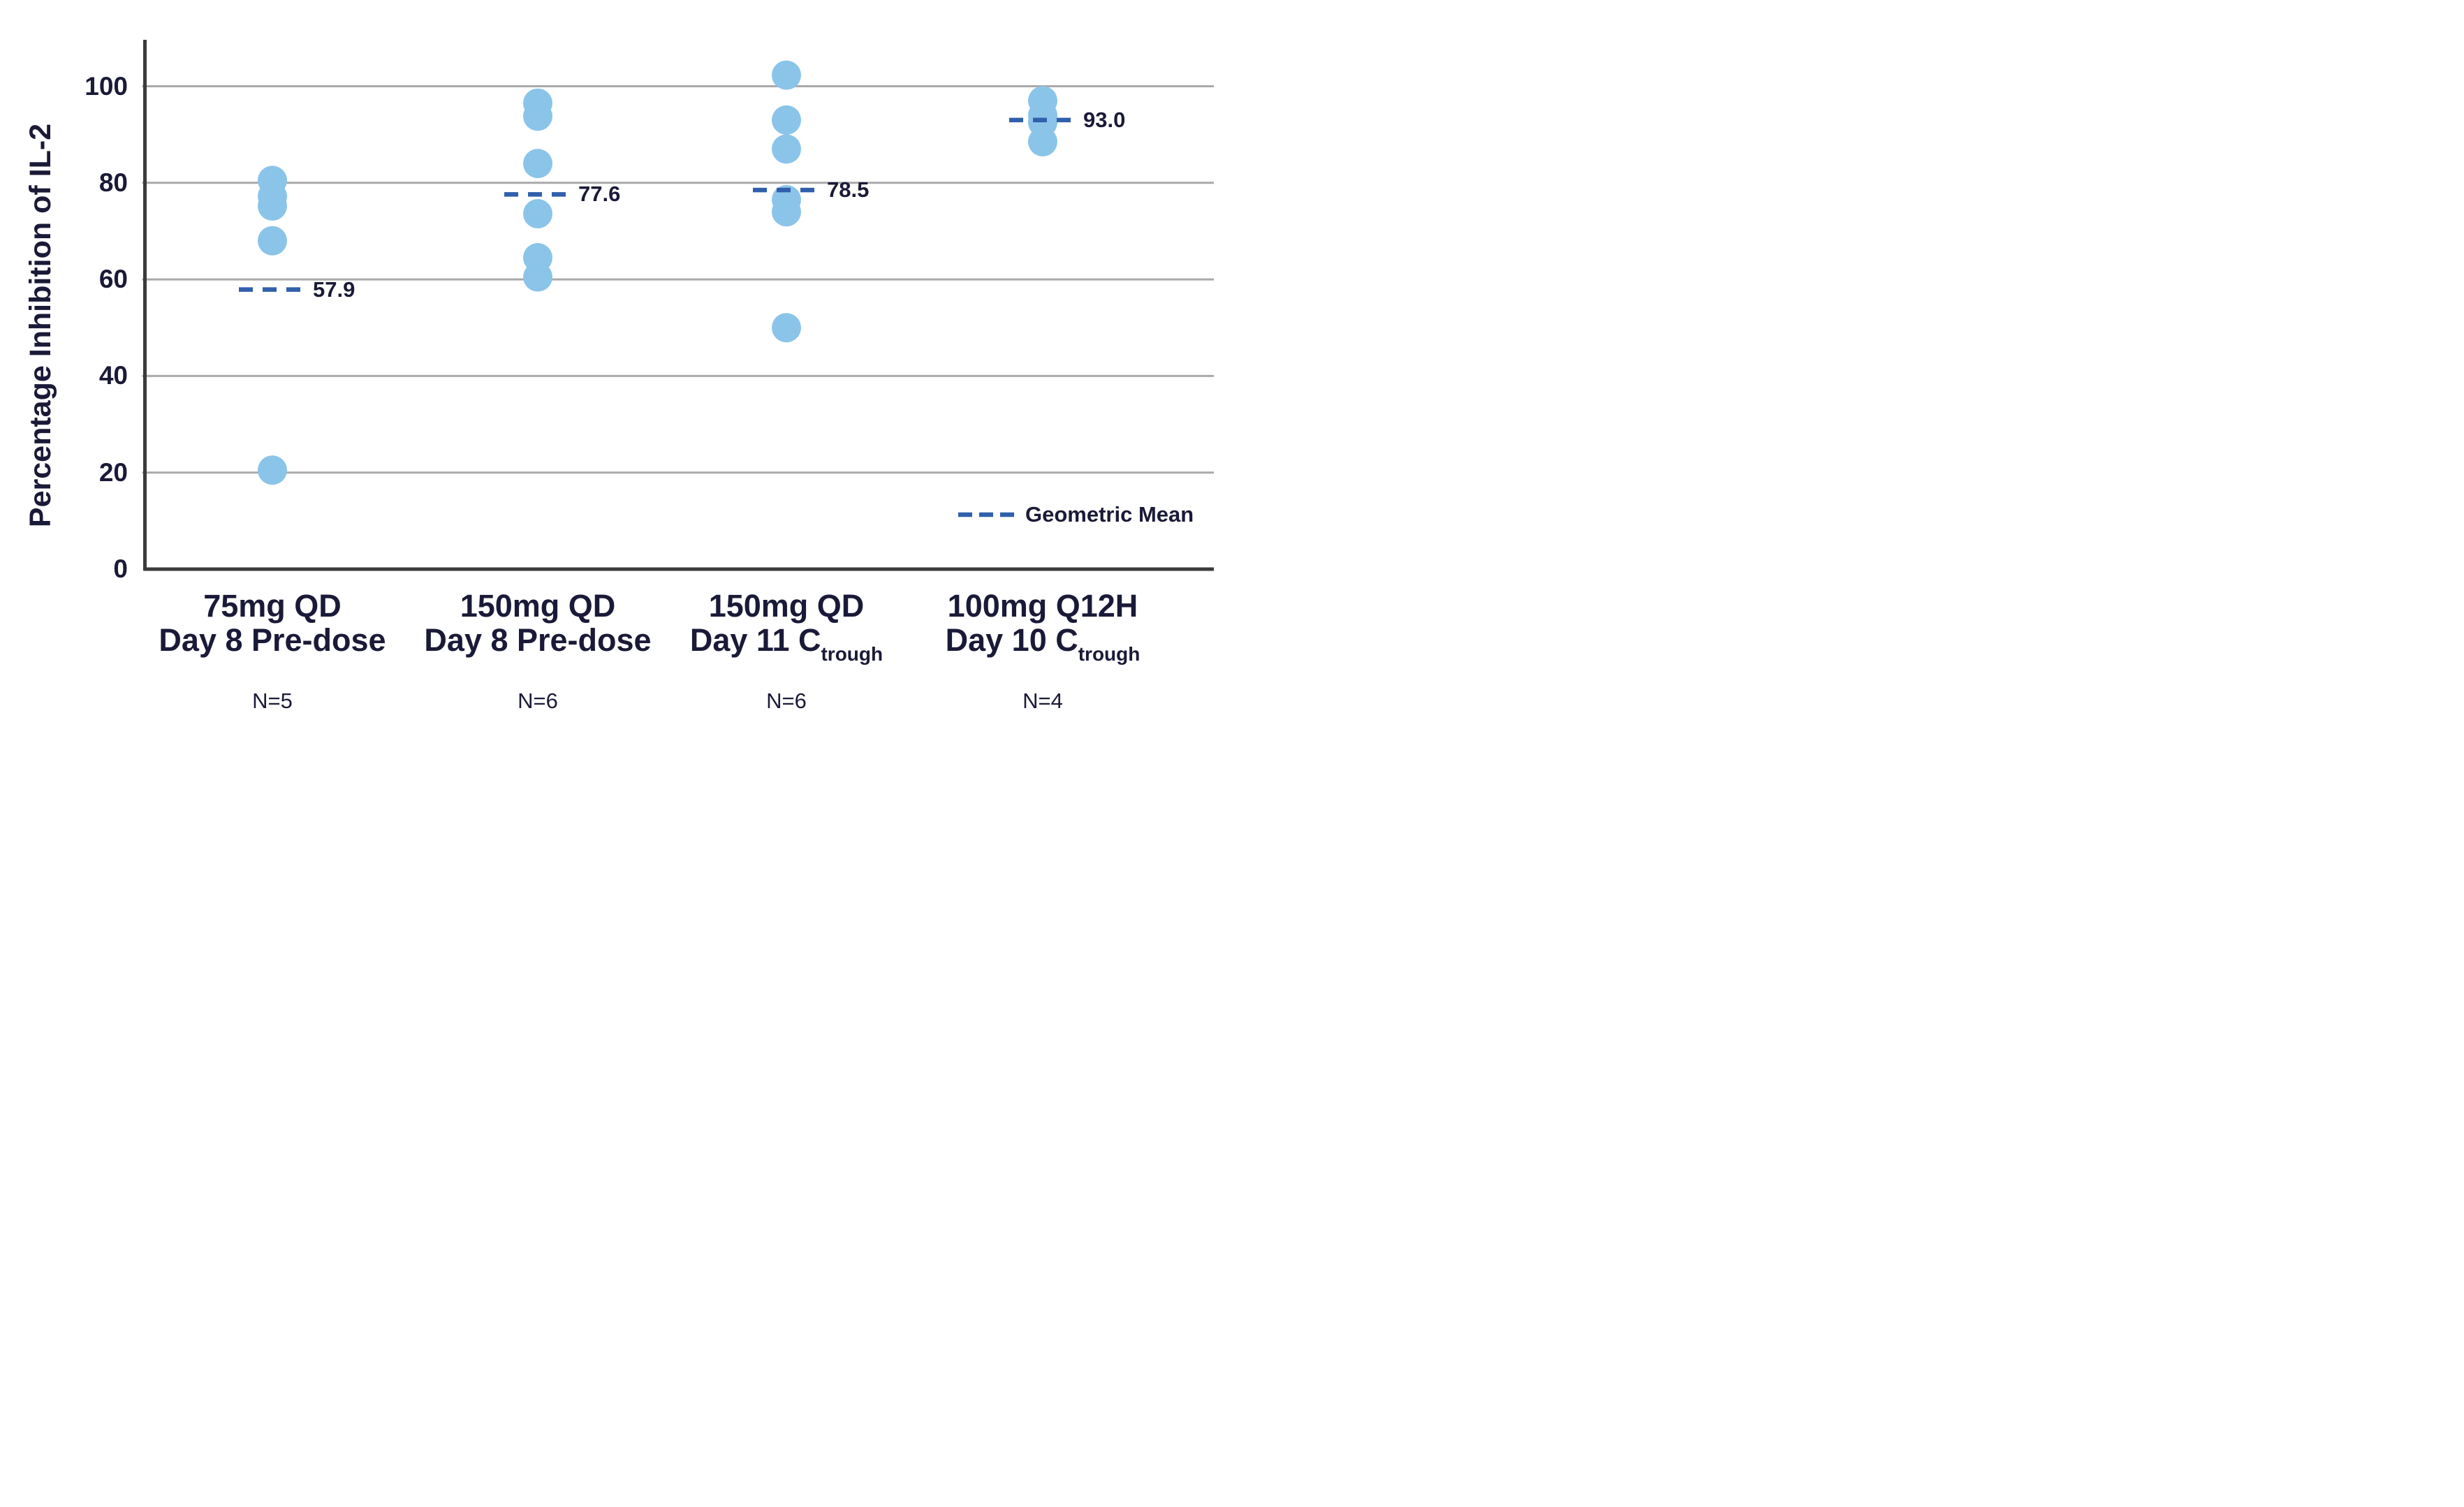 This screenshot has width=2464, height=1507. What do you see at coordinates (113, 182) in the screenshot?
I see `y-tick-label-80: 80` at bounding box center [113, 182].